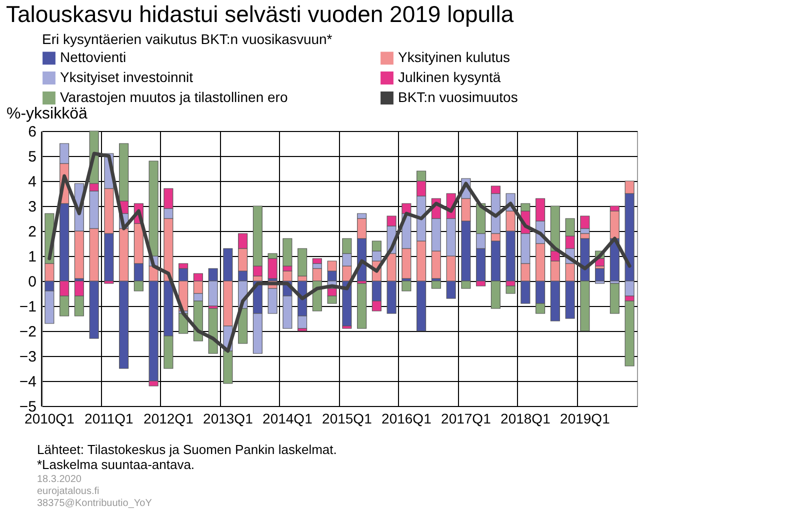  Describe the element at coordinates (347, 418) in the screenshot. I see `x-tick-label: 2015Q1` at that location.